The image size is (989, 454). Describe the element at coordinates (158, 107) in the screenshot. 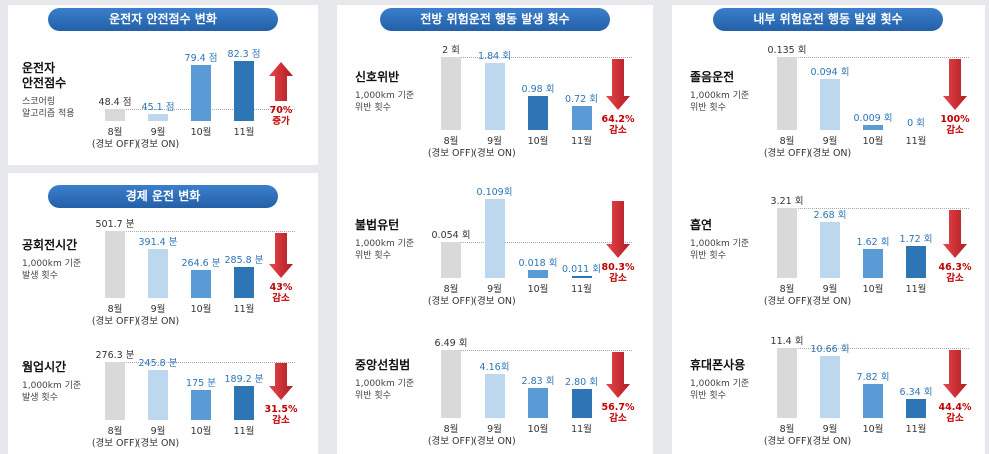

I see `value-label: 45.1 점` at that location.